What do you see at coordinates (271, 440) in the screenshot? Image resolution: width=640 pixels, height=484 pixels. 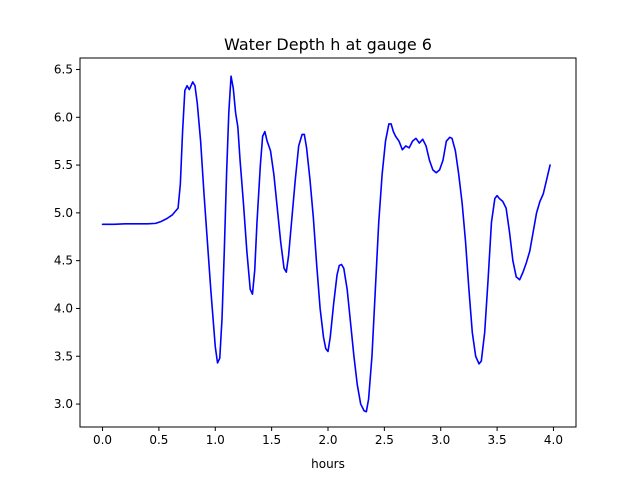 I see `x-tick-label: 1.5` at bounding box center [271, 440].